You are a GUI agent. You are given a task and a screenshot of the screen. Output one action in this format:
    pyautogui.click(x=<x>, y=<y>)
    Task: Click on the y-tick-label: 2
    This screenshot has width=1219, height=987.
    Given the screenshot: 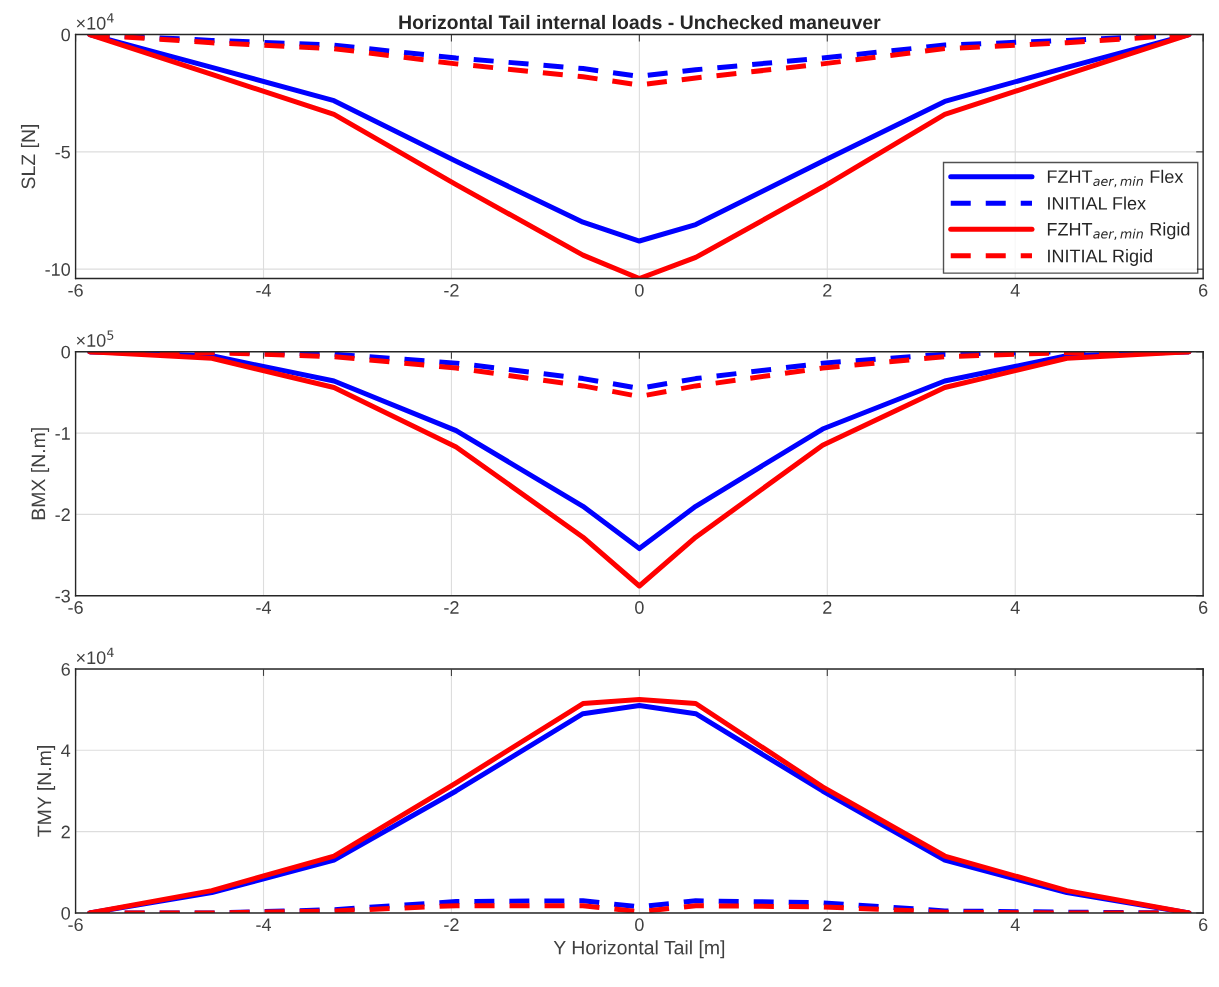 What is the action you would take?
    pyautogui.click(x=65, y=832)
    